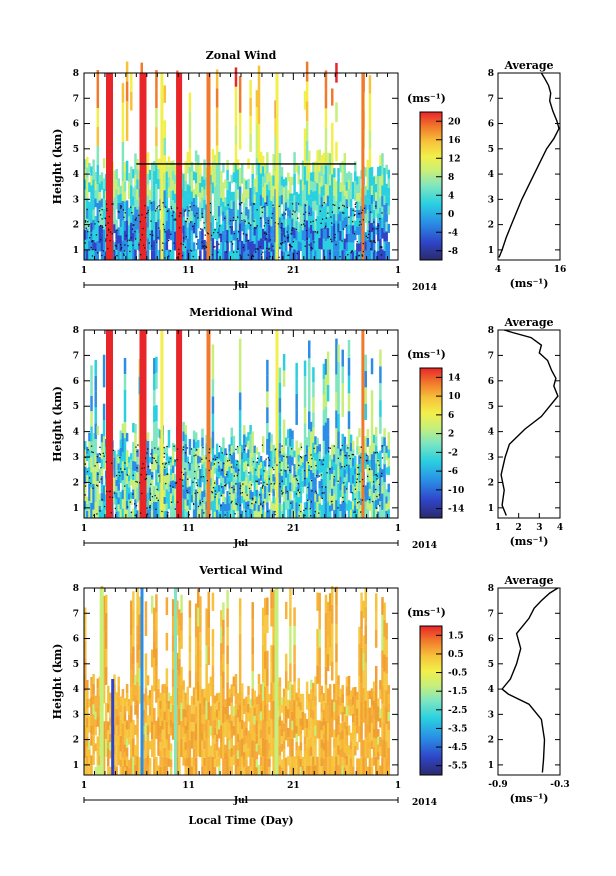 This screenshot has width=616, height=876. I want to click on heatmap-streak, so click(208, 424).